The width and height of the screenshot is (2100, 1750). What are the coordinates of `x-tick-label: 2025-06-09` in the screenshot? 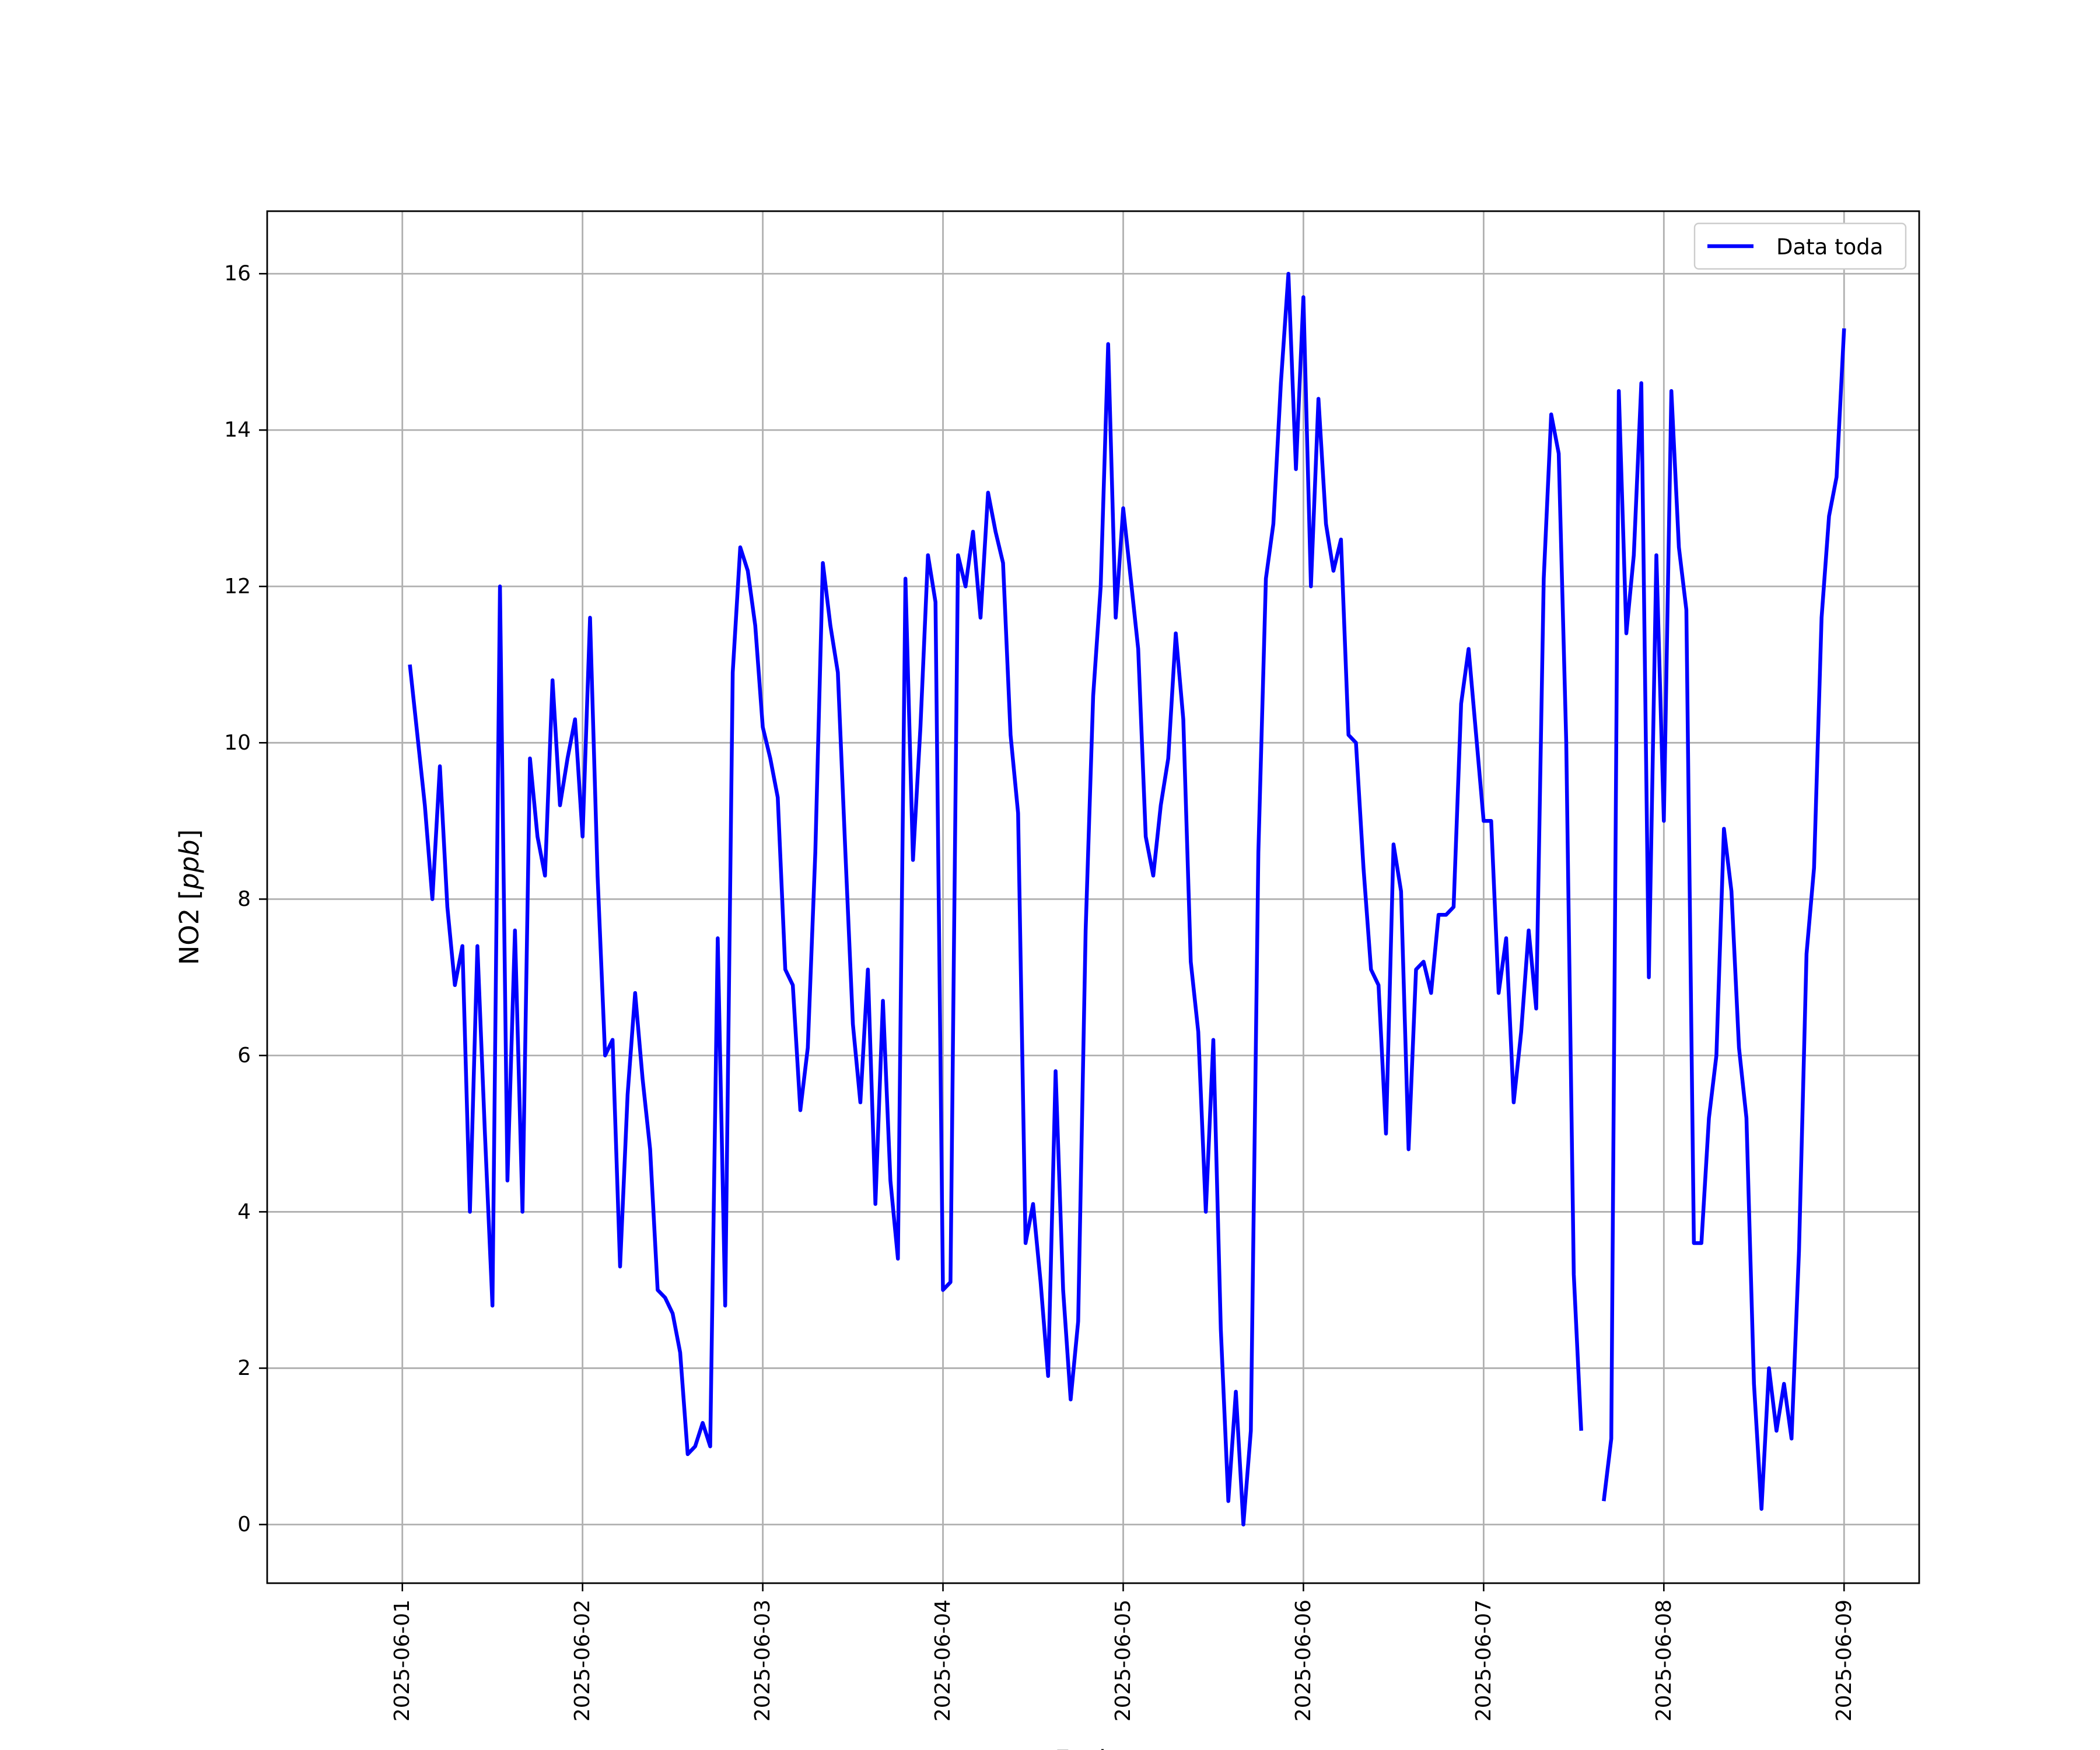 It's located at (1844, 1660).